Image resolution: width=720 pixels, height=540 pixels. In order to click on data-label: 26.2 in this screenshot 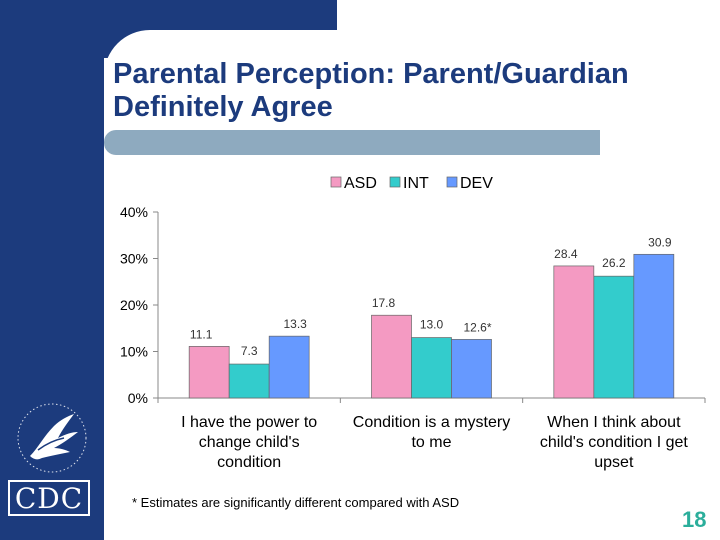, I will do `click(614, 263)`.